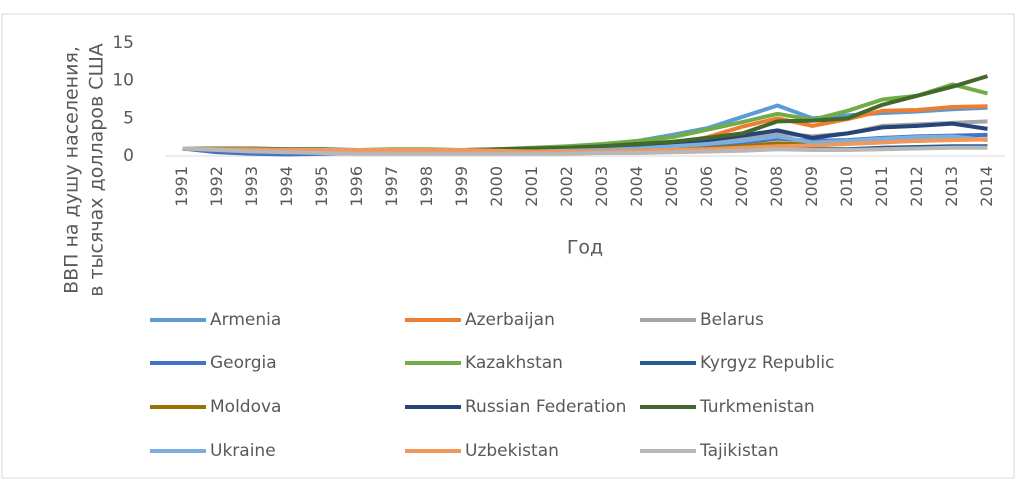 The height and width of the screenshot is (484, 1017). I want to click on x-tick-label: 2014, so click(986, 186).